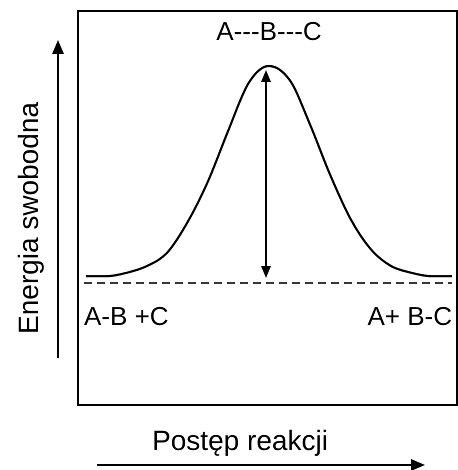 This screenshot has height=470, width=458. I want to click on annotation: A+ B-C, so click(409, 315).